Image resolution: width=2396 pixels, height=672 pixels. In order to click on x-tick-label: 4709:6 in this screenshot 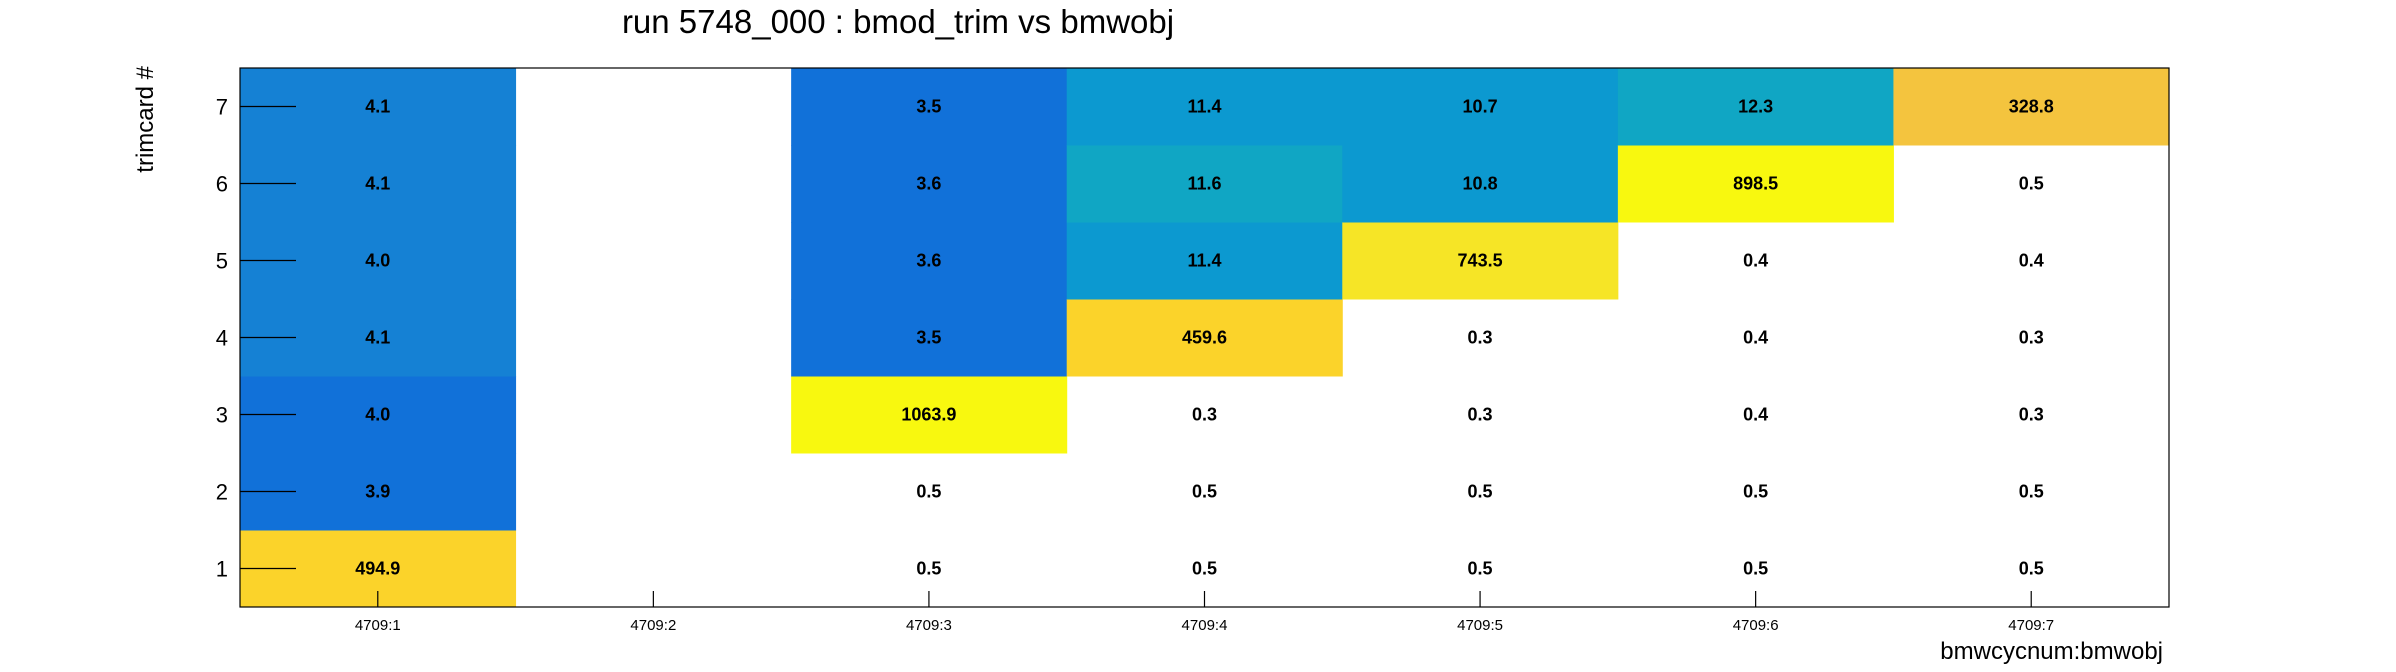, I will do `click(1756, 625)`.